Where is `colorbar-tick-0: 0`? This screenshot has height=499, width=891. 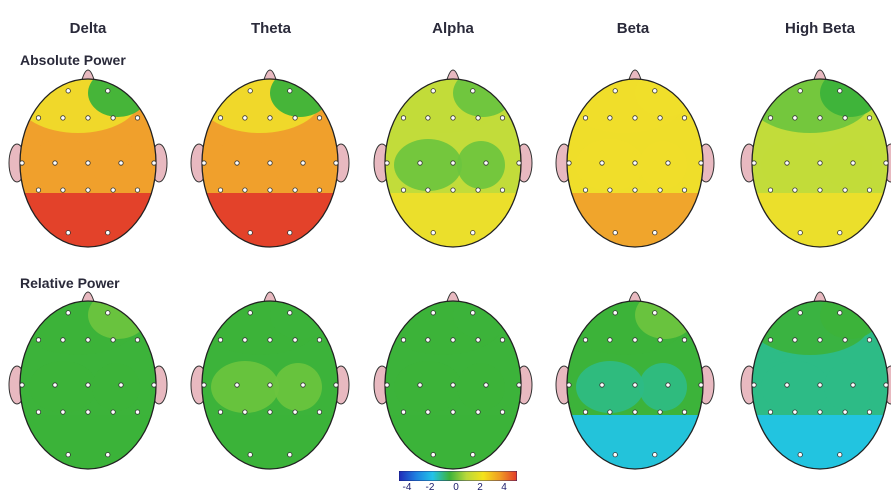
colorbar-tick-0: 0 is located at coordinates (456, 487).